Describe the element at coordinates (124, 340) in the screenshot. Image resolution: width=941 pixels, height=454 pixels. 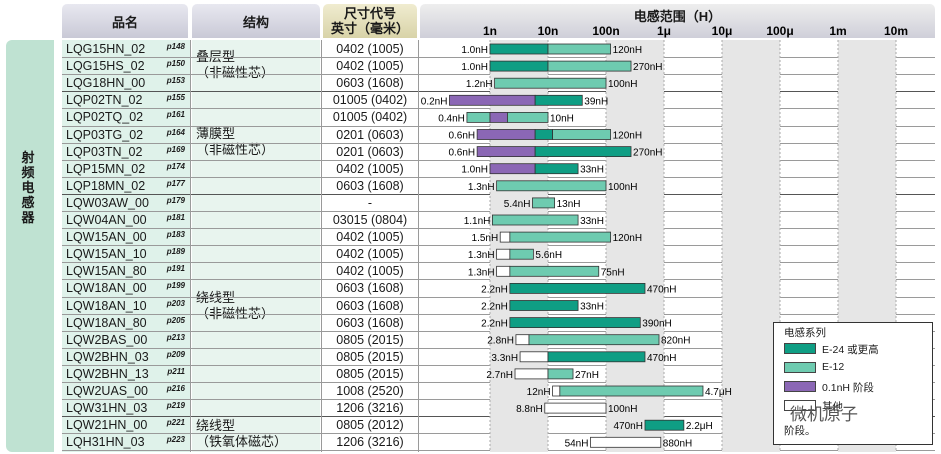
I see `product-name: LQW2BAS_00 p213` at that location.